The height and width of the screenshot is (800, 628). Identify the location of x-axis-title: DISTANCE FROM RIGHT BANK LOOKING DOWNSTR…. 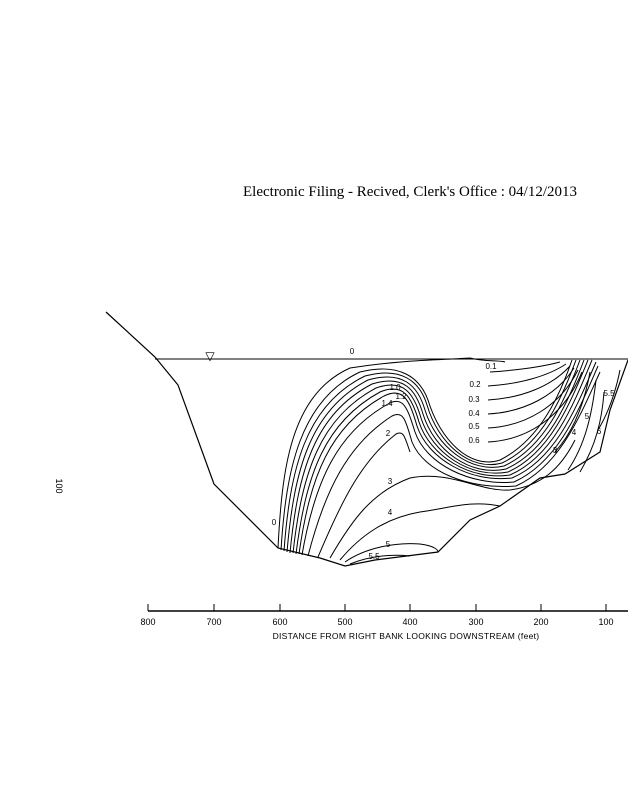
(406, 636).